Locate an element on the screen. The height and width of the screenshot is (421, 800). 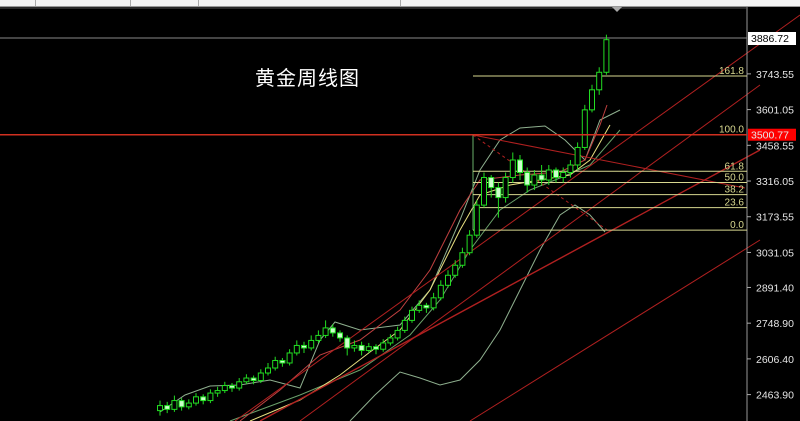
y-axis-tick-label: 3743.55 is located at coordinates (775, 75).